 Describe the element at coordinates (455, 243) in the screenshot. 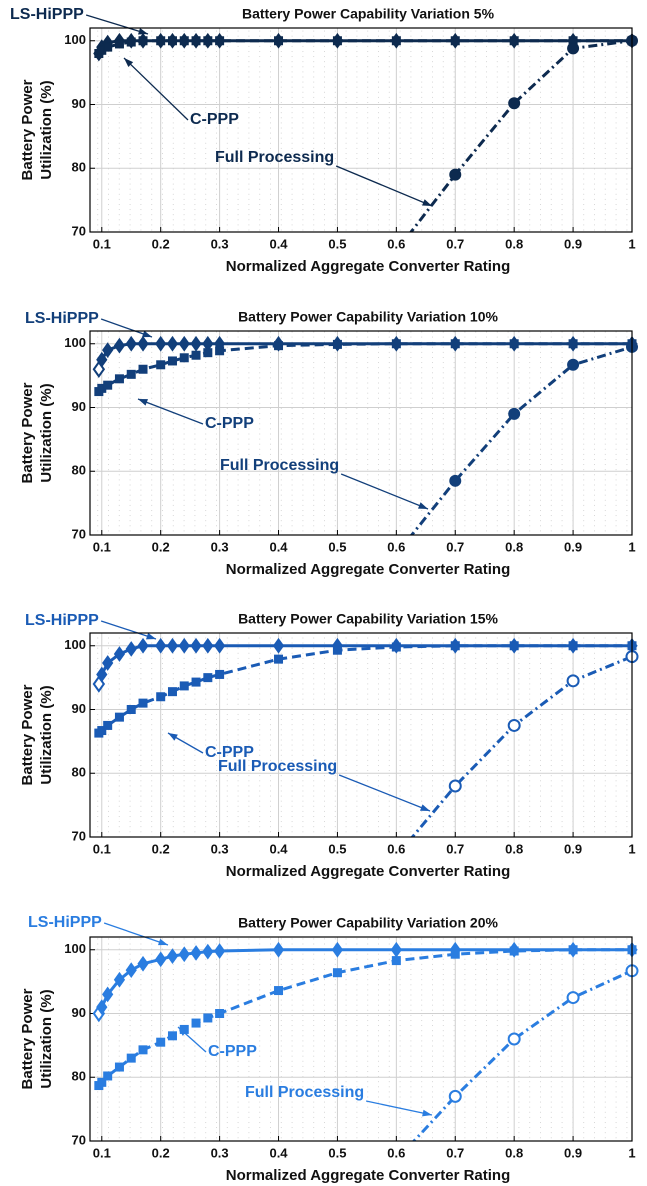

I see `x-tick-label: 0.7` at that location.